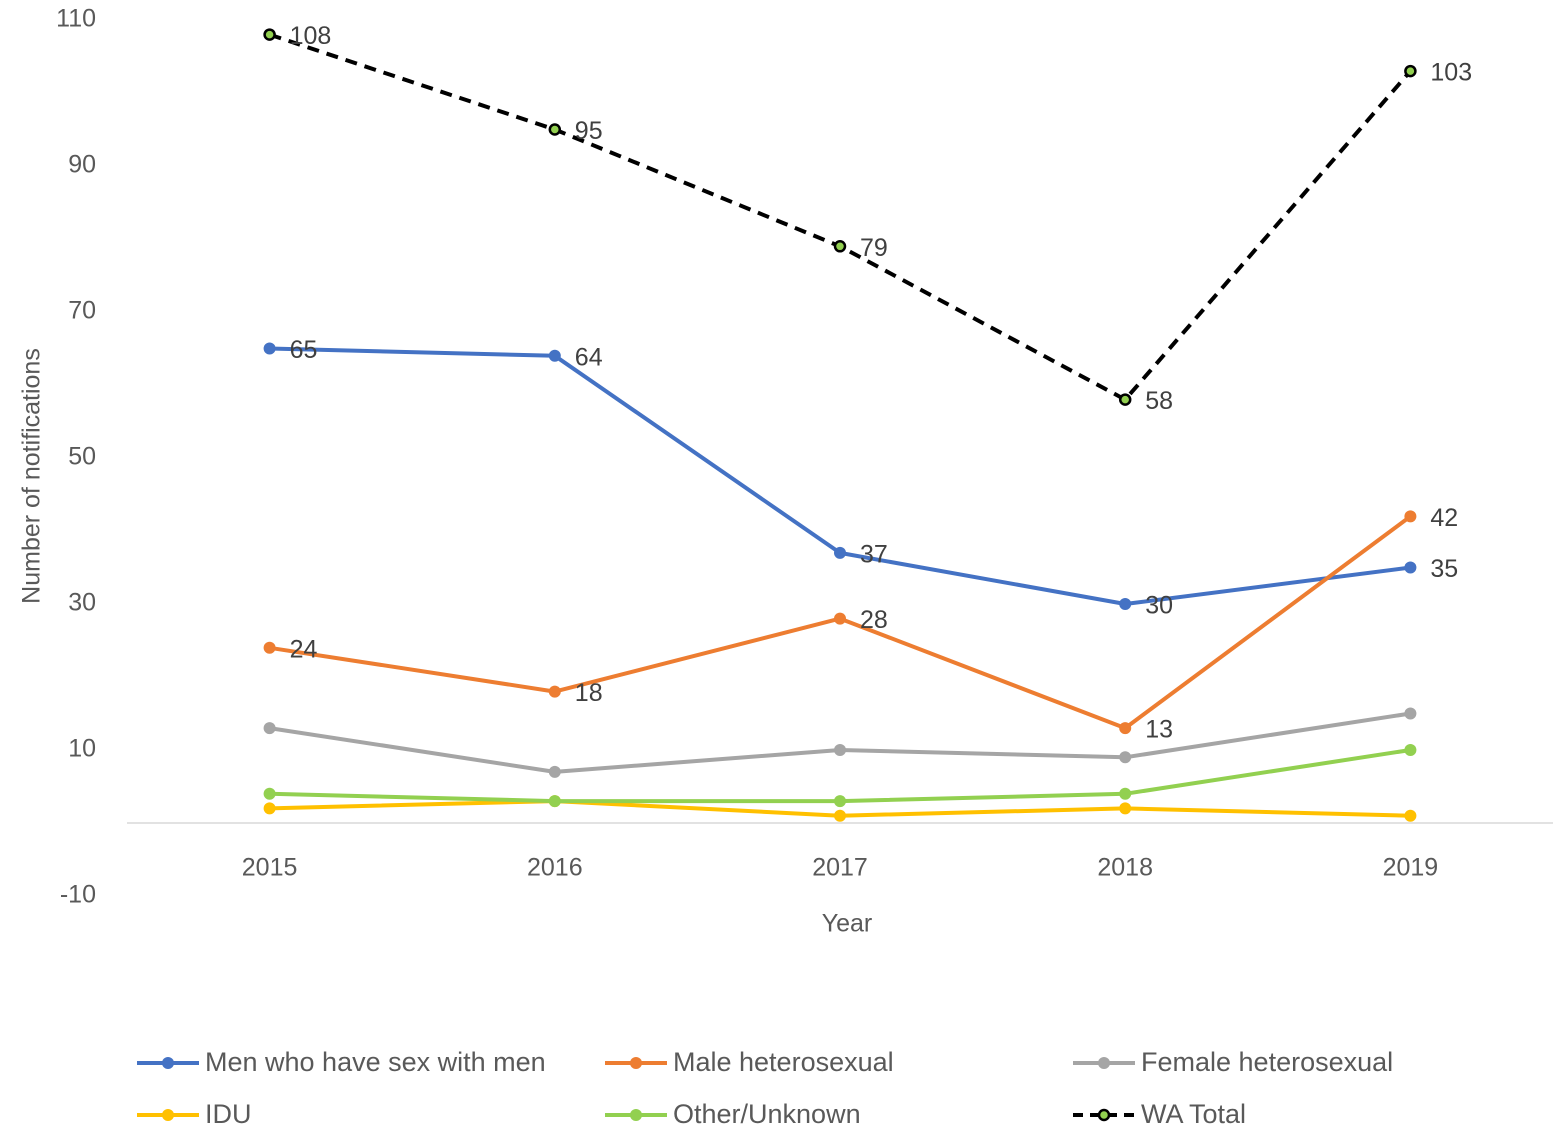 The height and width of the screenshot is (1128, 1554). Describe the element at coordinates (76, 19) in the screenshot. I see `y-tick-label: 110` at that location.